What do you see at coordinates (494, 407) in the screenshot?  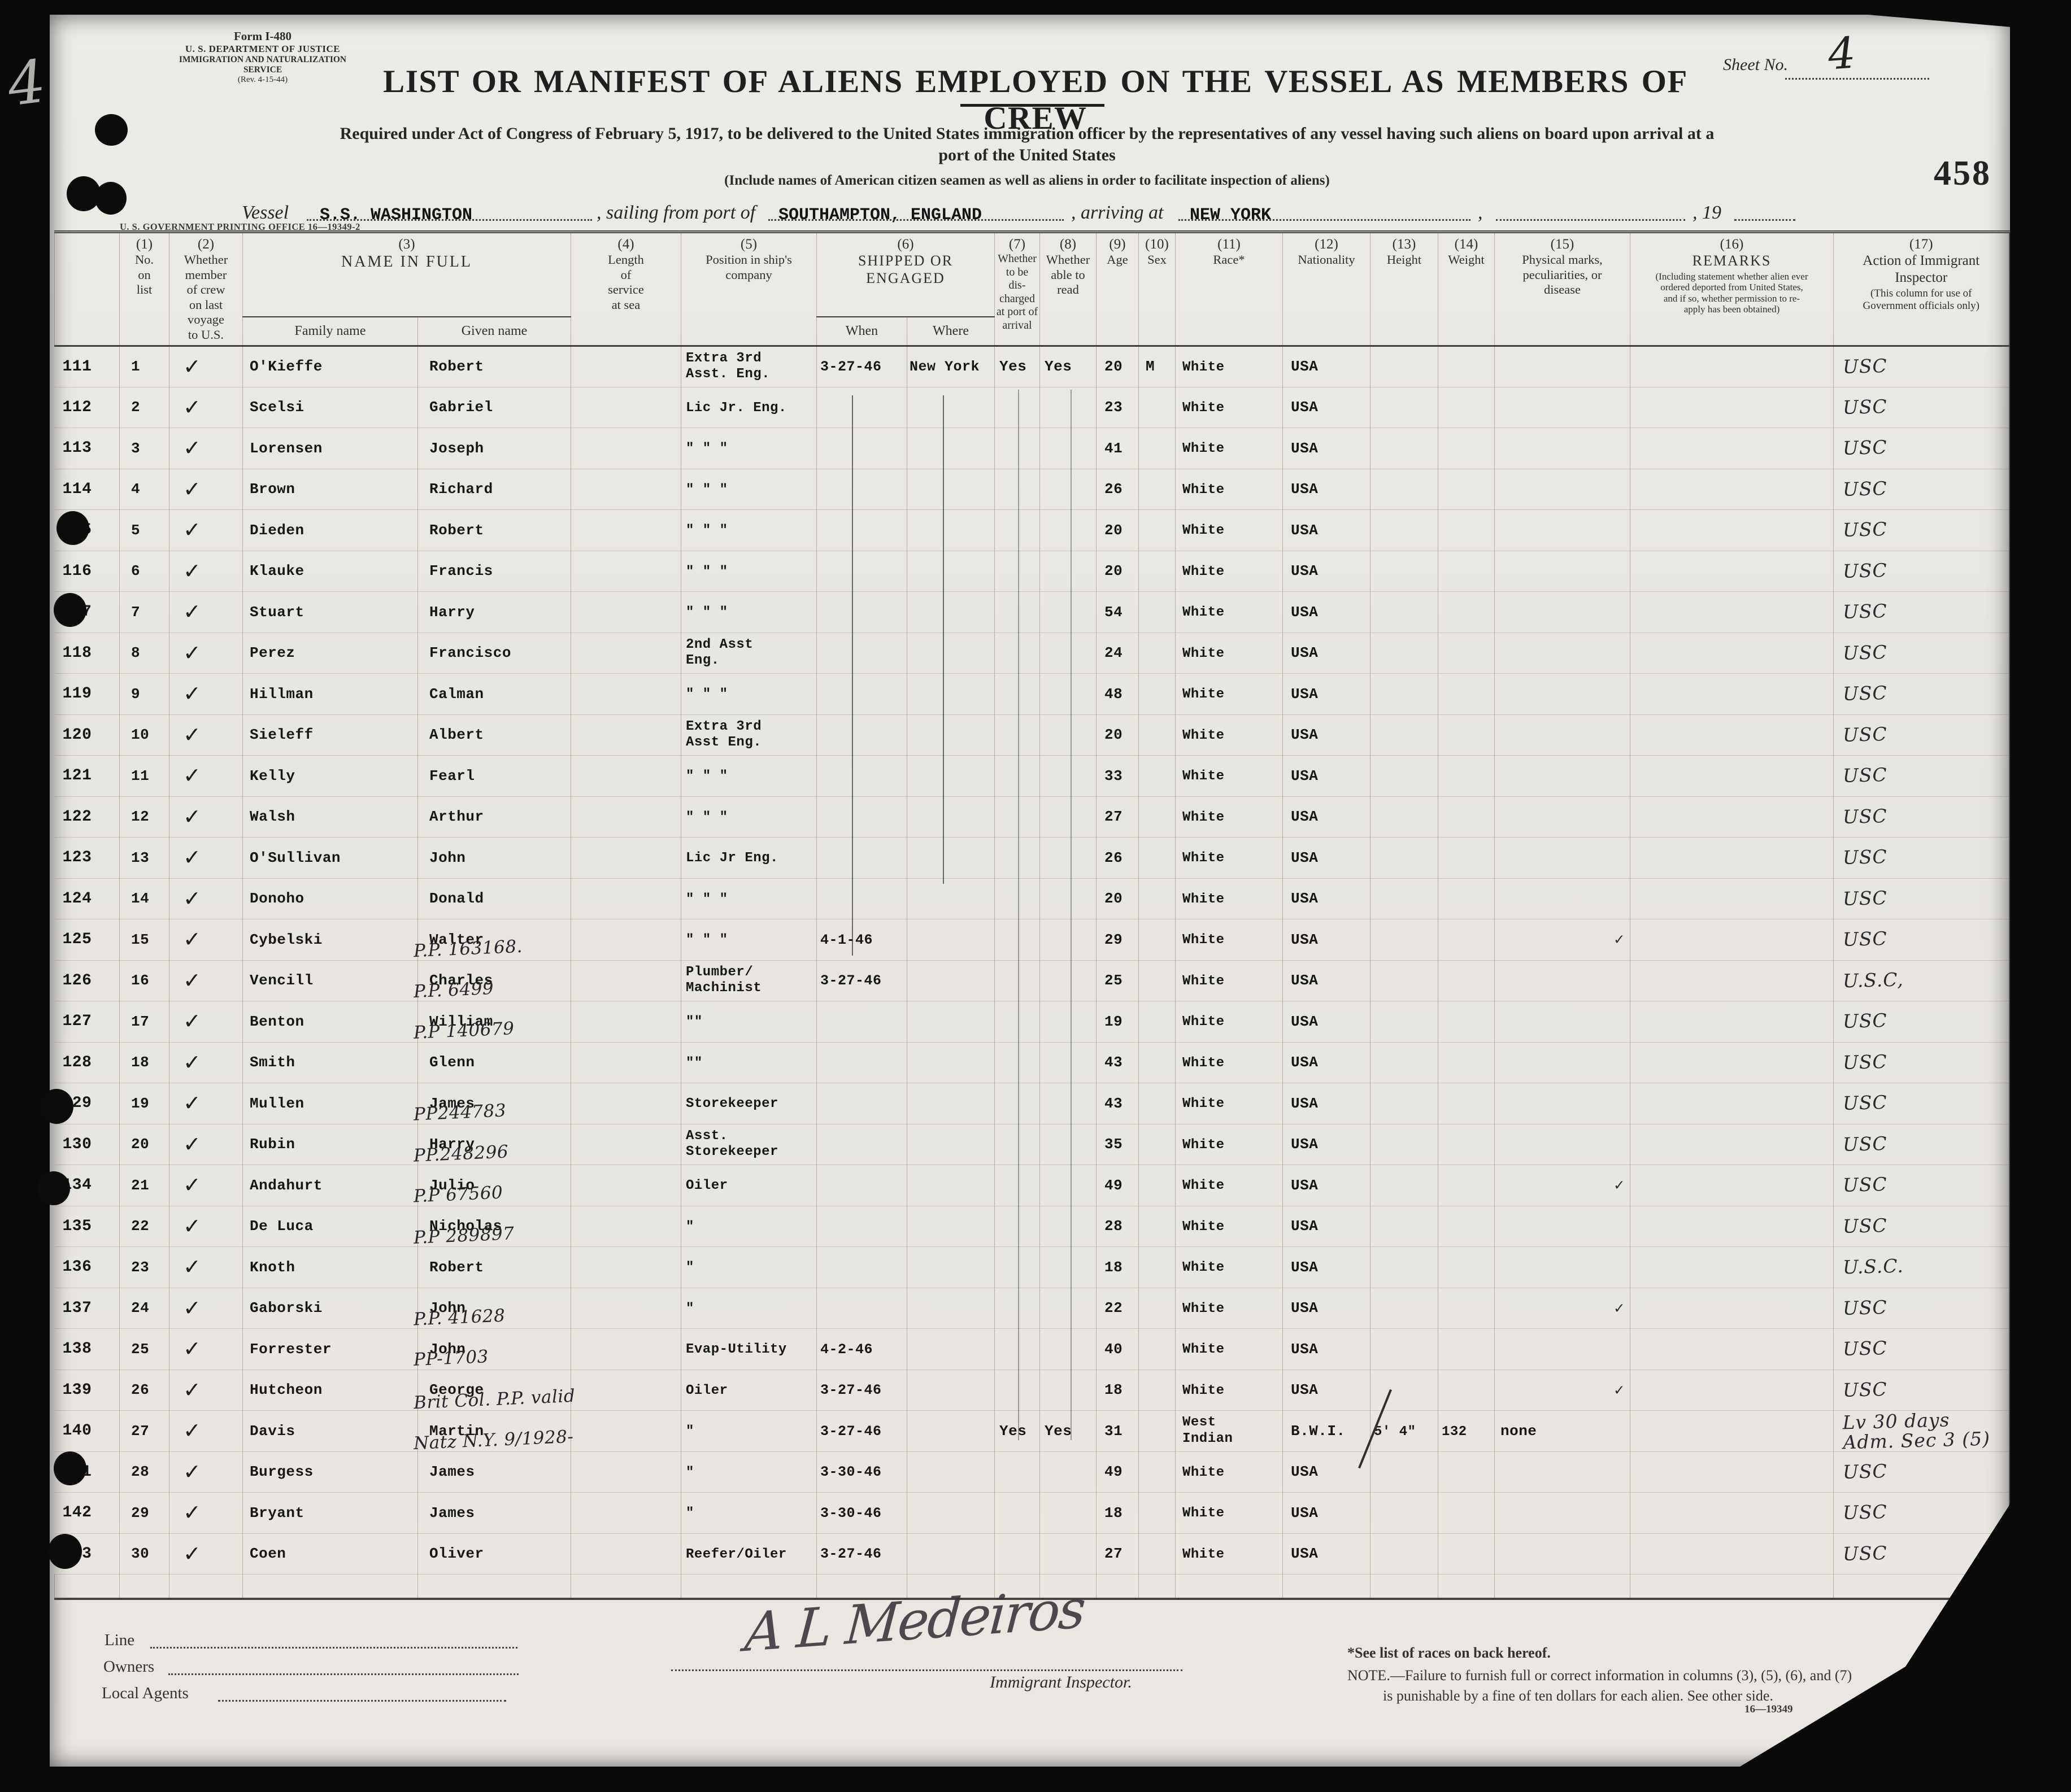 I see `given-name: Gabriel` at bounding box center [494, 407].